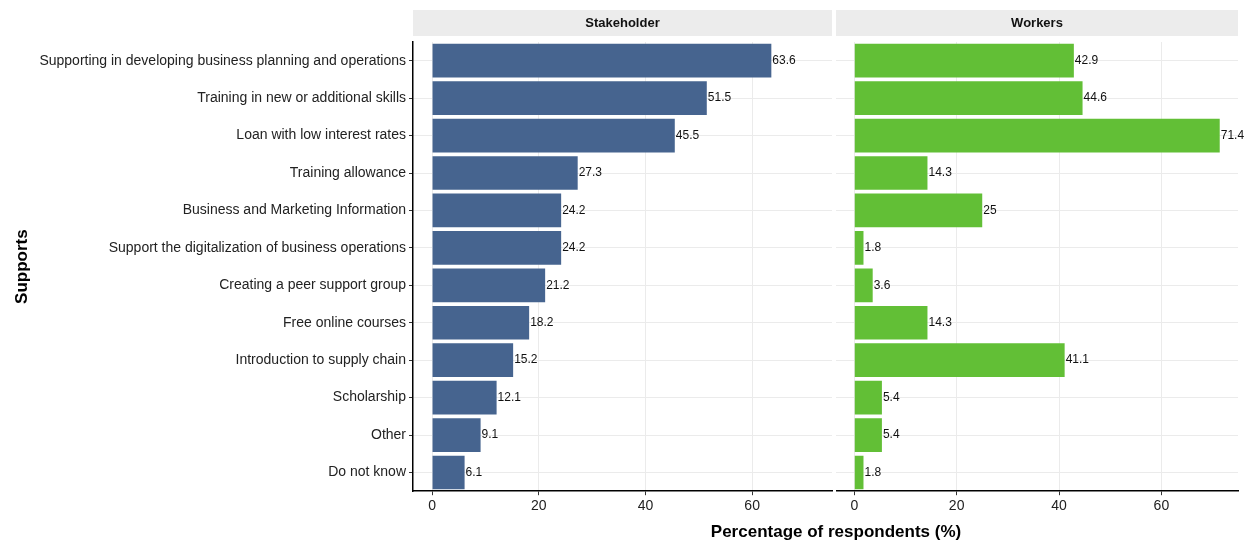  I want to click on data-label: 63.6, so click(784, 60).